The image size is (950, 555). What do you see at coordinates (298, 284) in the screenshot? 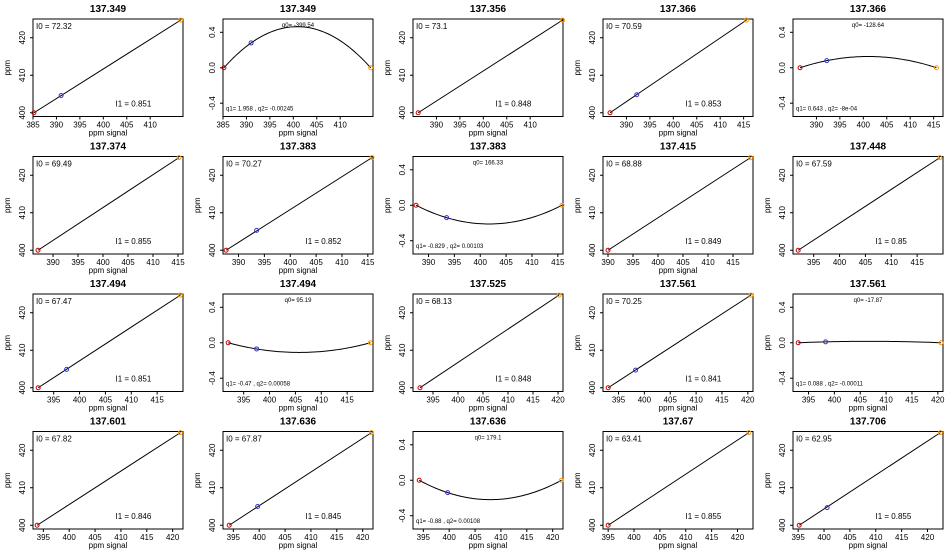
I see `chart-title: 137.494` at bounding box center [298, 284].